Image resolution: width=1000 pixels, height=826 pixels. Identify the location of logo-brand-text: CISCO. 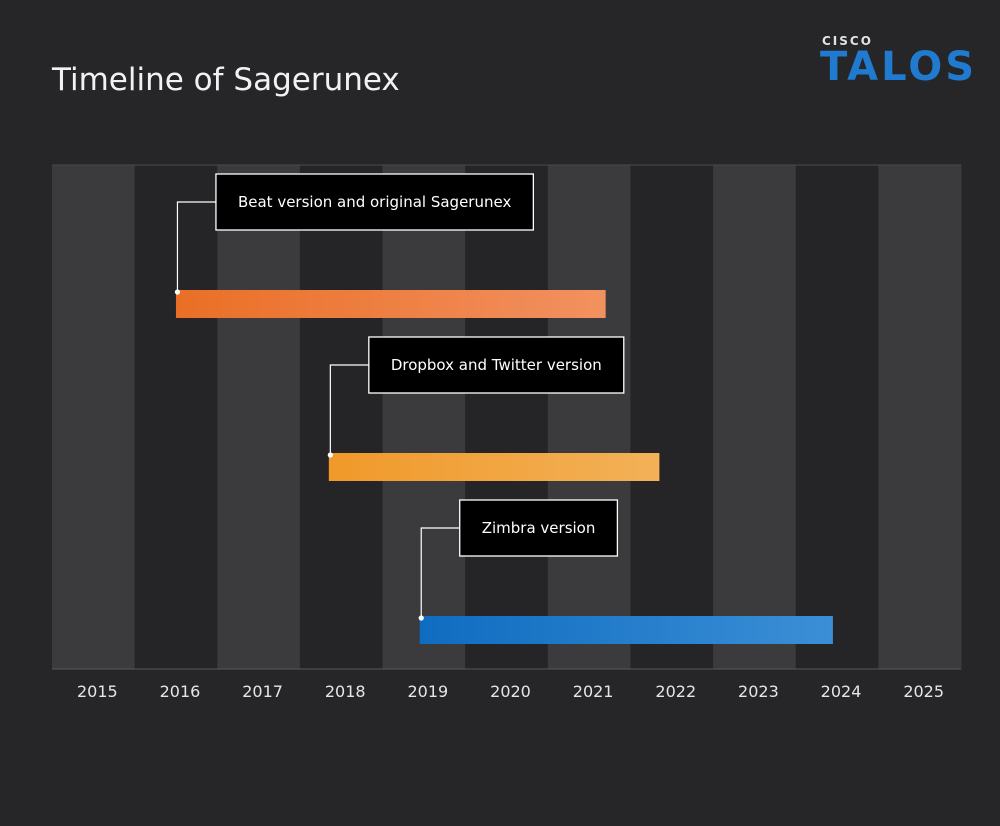
(847, 41).